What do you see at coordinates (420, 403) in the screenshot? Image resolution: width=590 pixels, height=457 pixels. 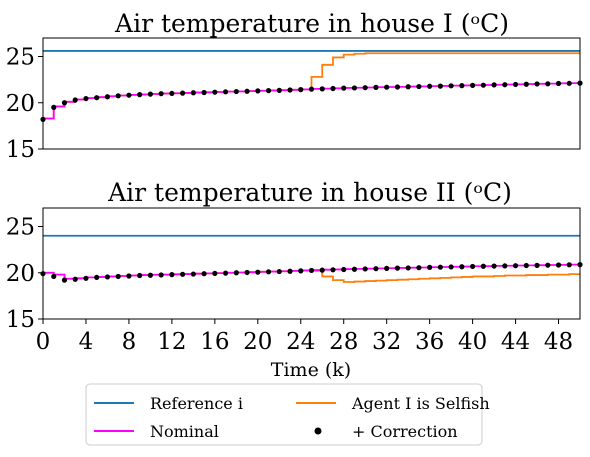 I see `legend-label-agent-i-is-selfish: Agent I is Selfish` at bounding box center [420, 403].